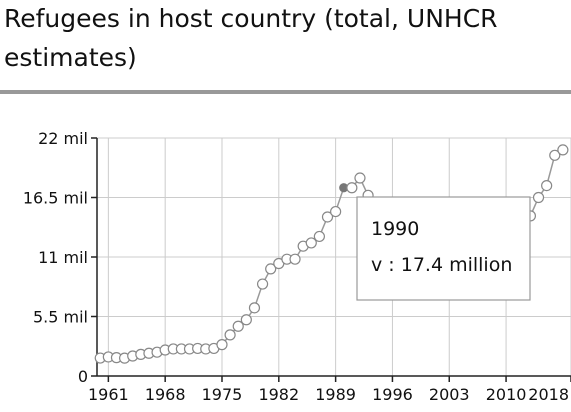 The width and height of the screenshot is (571, 412). I want to click on x-tick-label: 1982, so click(278, 394).